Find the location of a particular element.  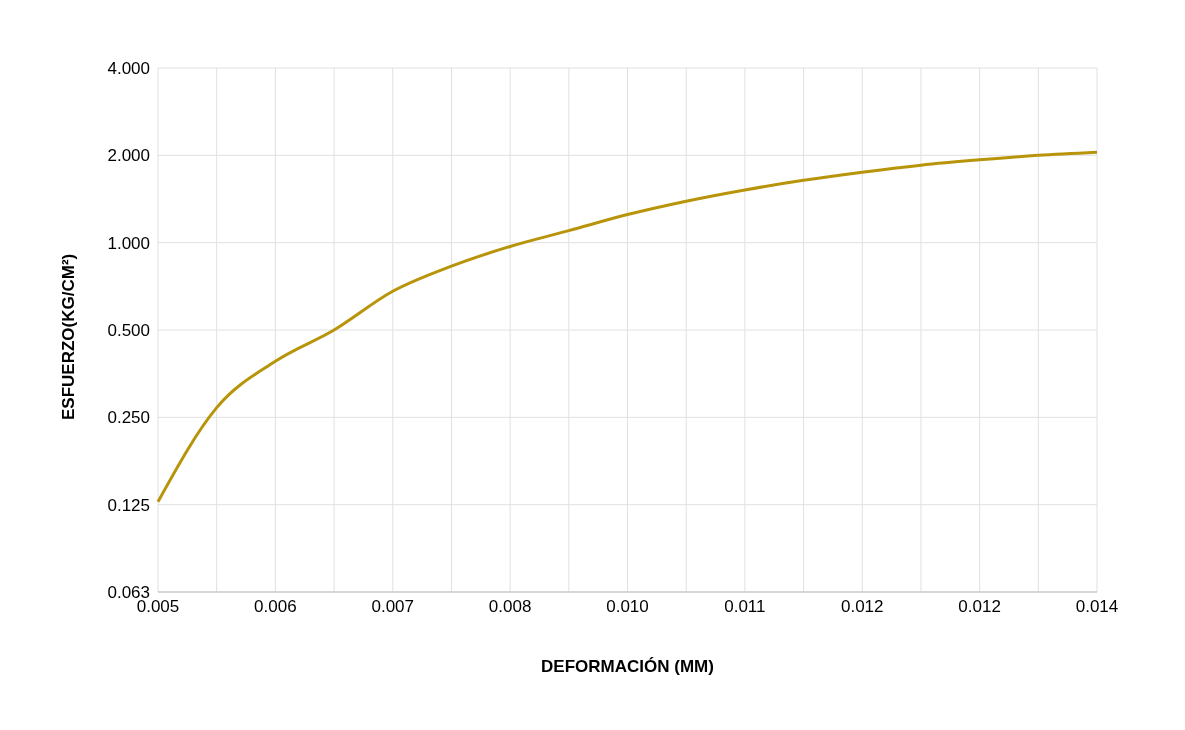

y-tick-label: 2.000 is located at coordinates (128, 156).